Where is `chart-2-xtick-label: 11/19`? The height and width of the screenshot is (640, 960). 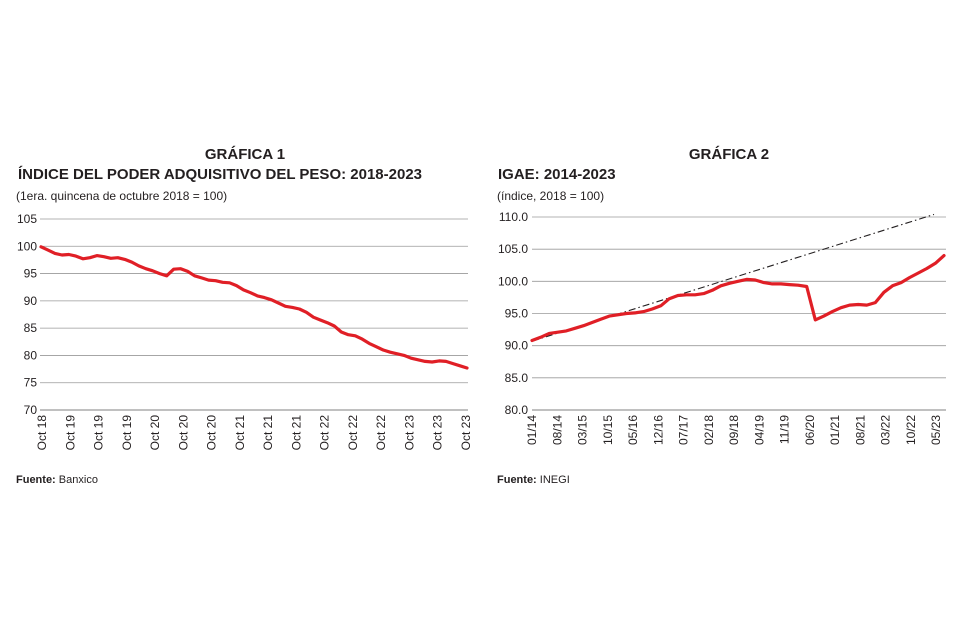 chart-2-xtick-label: 11/19 is located at coordinates (785, 429).